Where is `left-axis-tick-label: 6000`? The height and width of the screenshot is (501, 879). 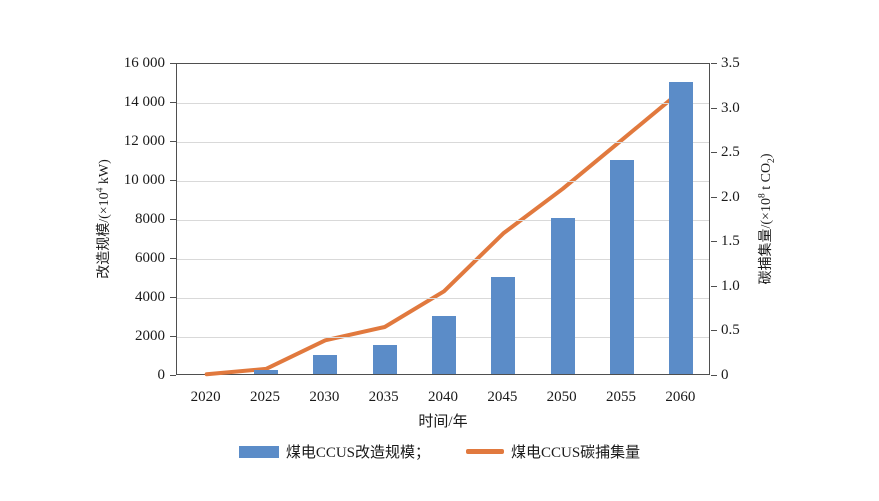
left-axis-tick-label: 6000 is located at coordinates (150, 258).